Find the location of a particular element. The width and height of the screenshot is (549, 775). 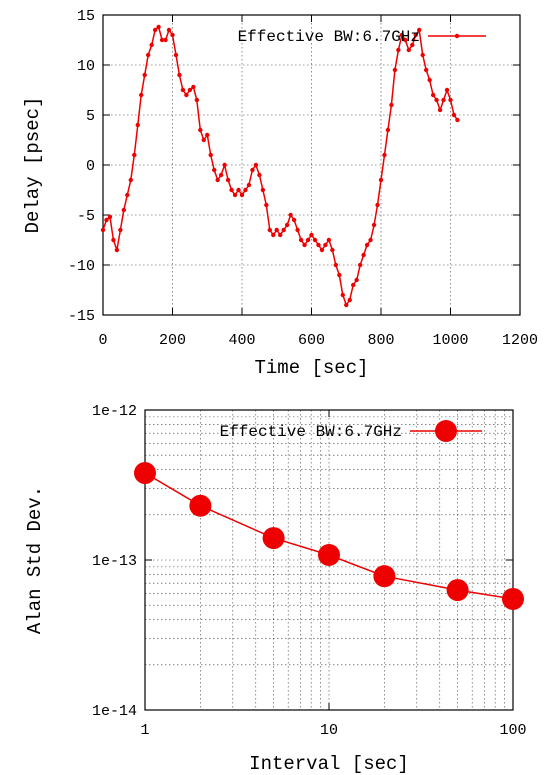

y-tick-label: 1e-12 is located at coordinates (114, 411).